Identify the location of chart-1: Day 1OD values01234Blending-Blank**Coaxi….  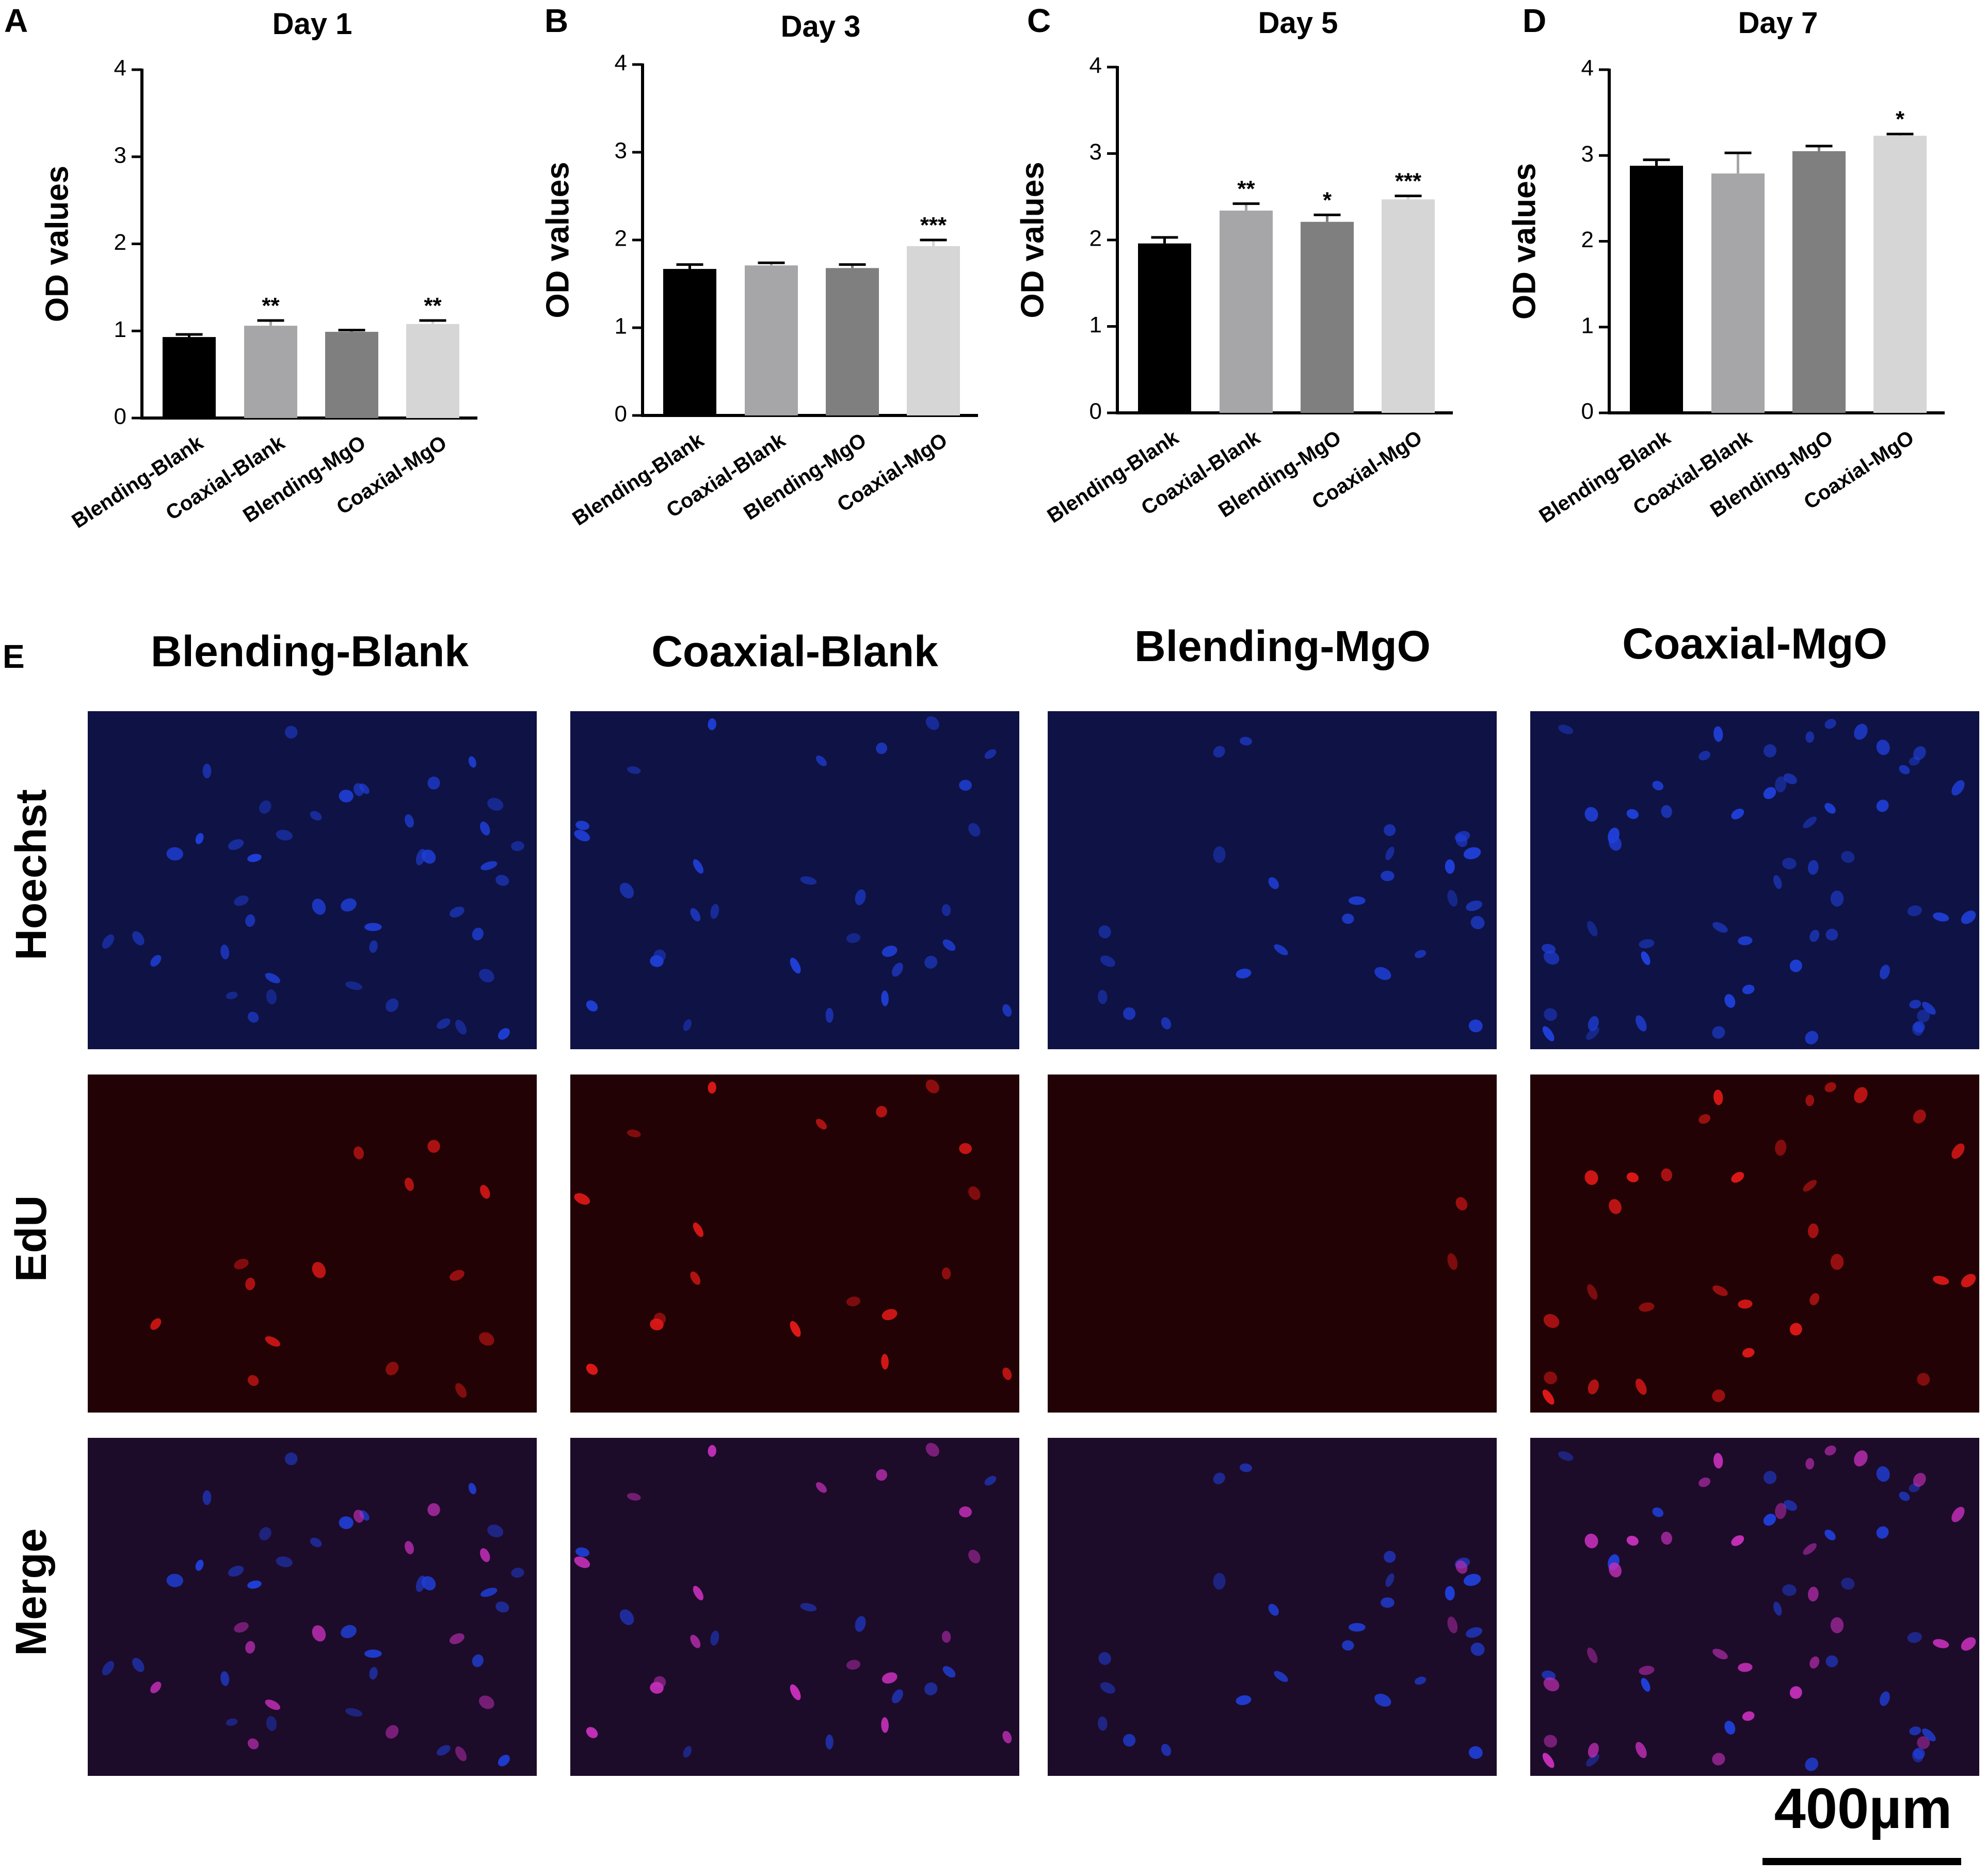
(258, 270).